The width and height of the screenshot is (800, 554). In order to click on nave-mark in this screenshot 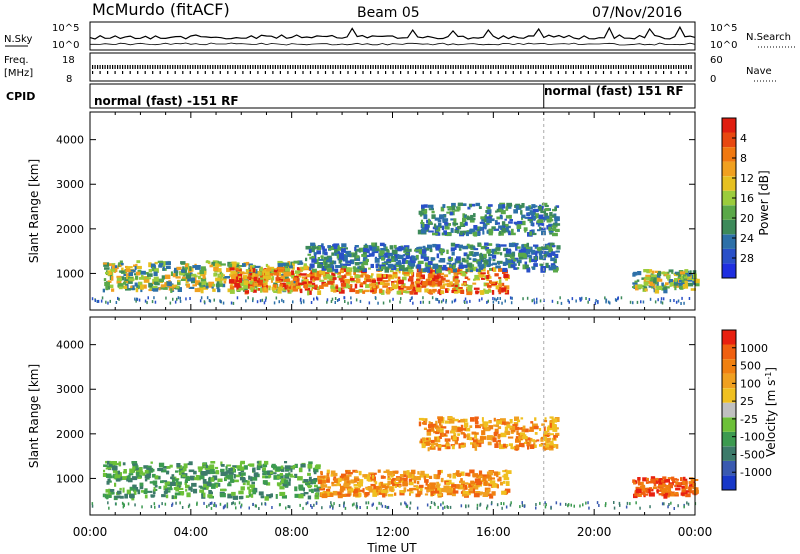, I will do `click(626, 72)`.